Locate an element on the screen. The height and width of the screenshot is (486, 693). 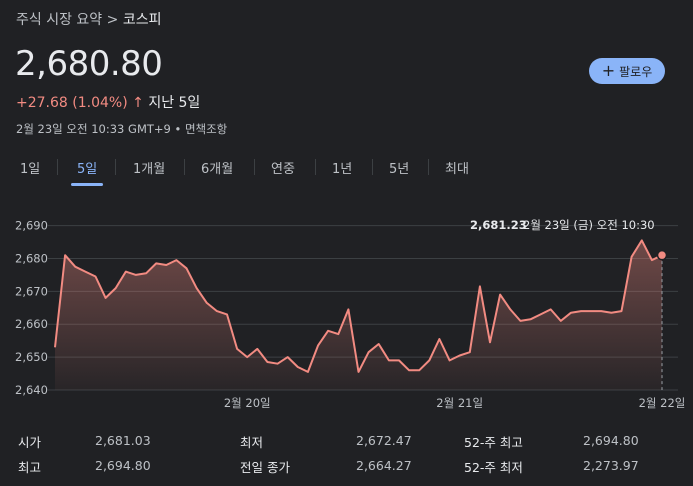
time-range-tabs: 1일 5일 1개월 6개월 연중 1년 5년 최대 is located at coordinates (346, 170).